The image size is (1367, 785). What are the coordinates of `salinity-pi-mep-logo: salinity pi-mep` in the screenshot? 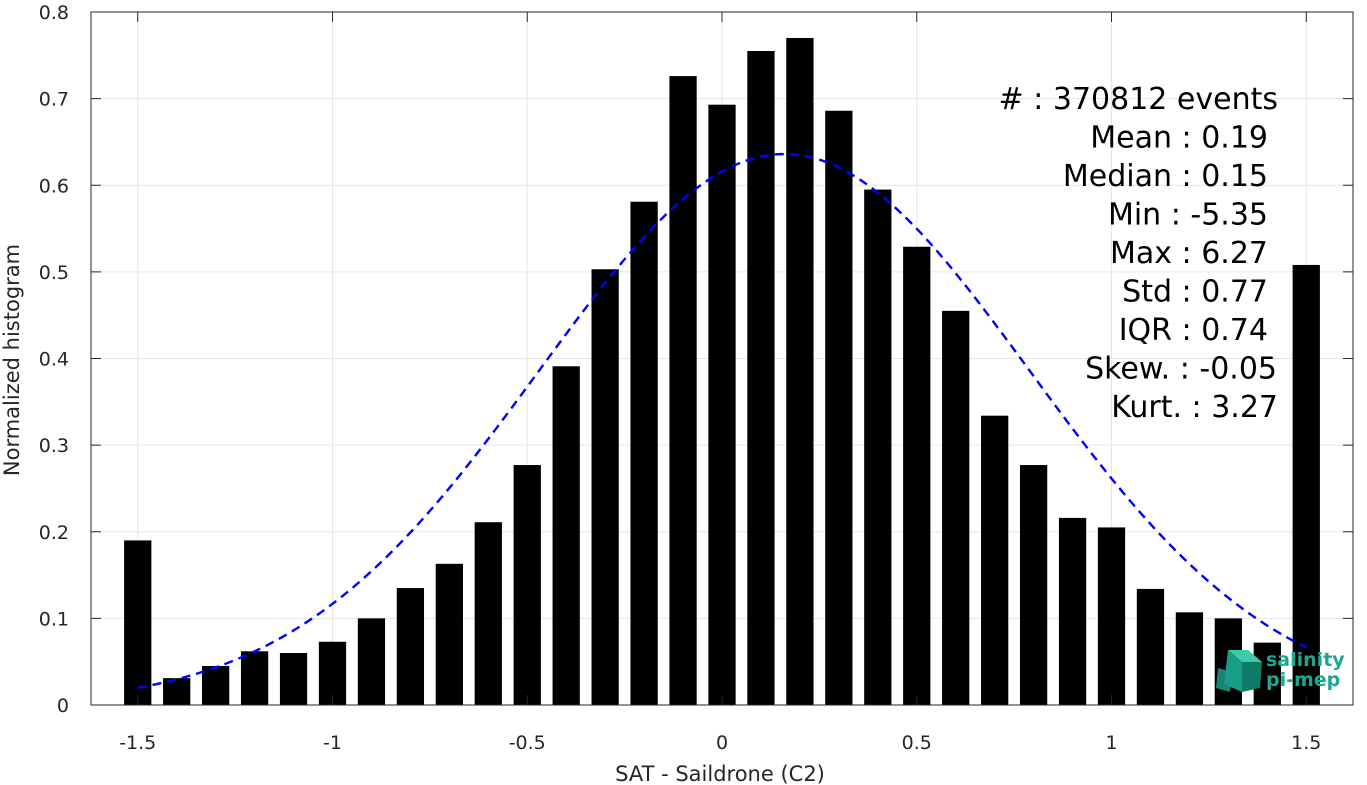 It's located at (1280, 670).